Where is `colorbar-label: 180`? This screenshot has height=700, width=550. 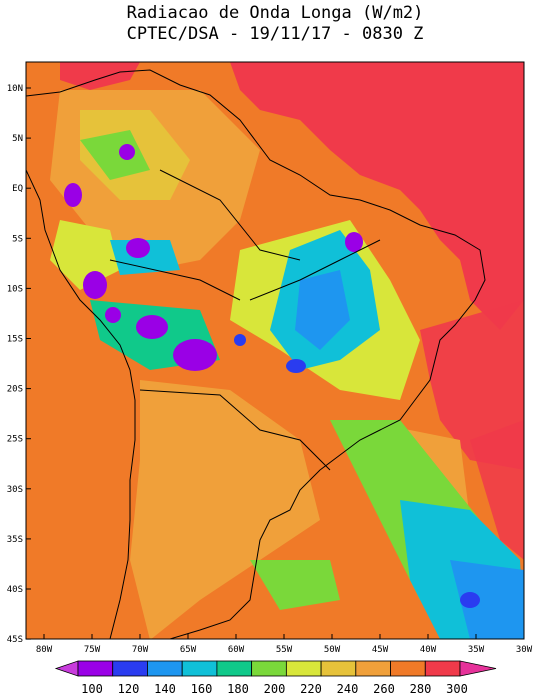
colorbar-label: 180 is located at coordinates (238, 689).